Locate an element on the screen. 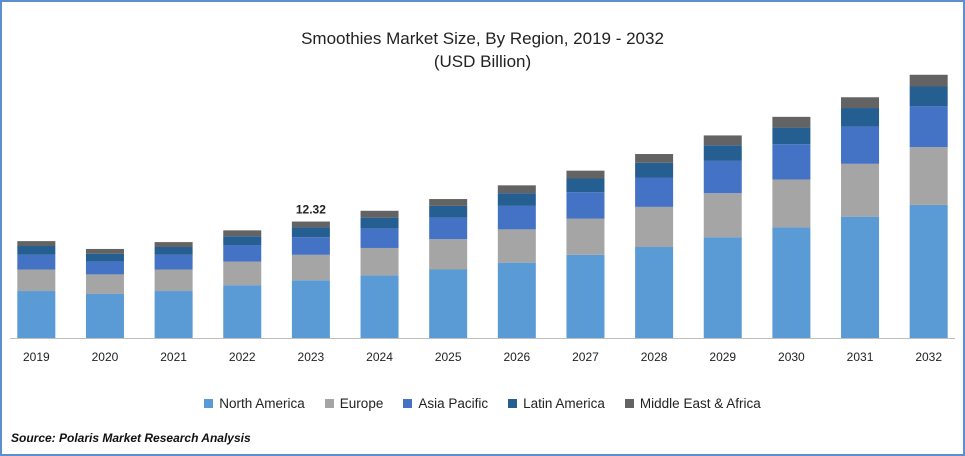 The width and height of the screenshot is (965, 456). bar-segment-2027-europe is located at coordinates (585, 236).